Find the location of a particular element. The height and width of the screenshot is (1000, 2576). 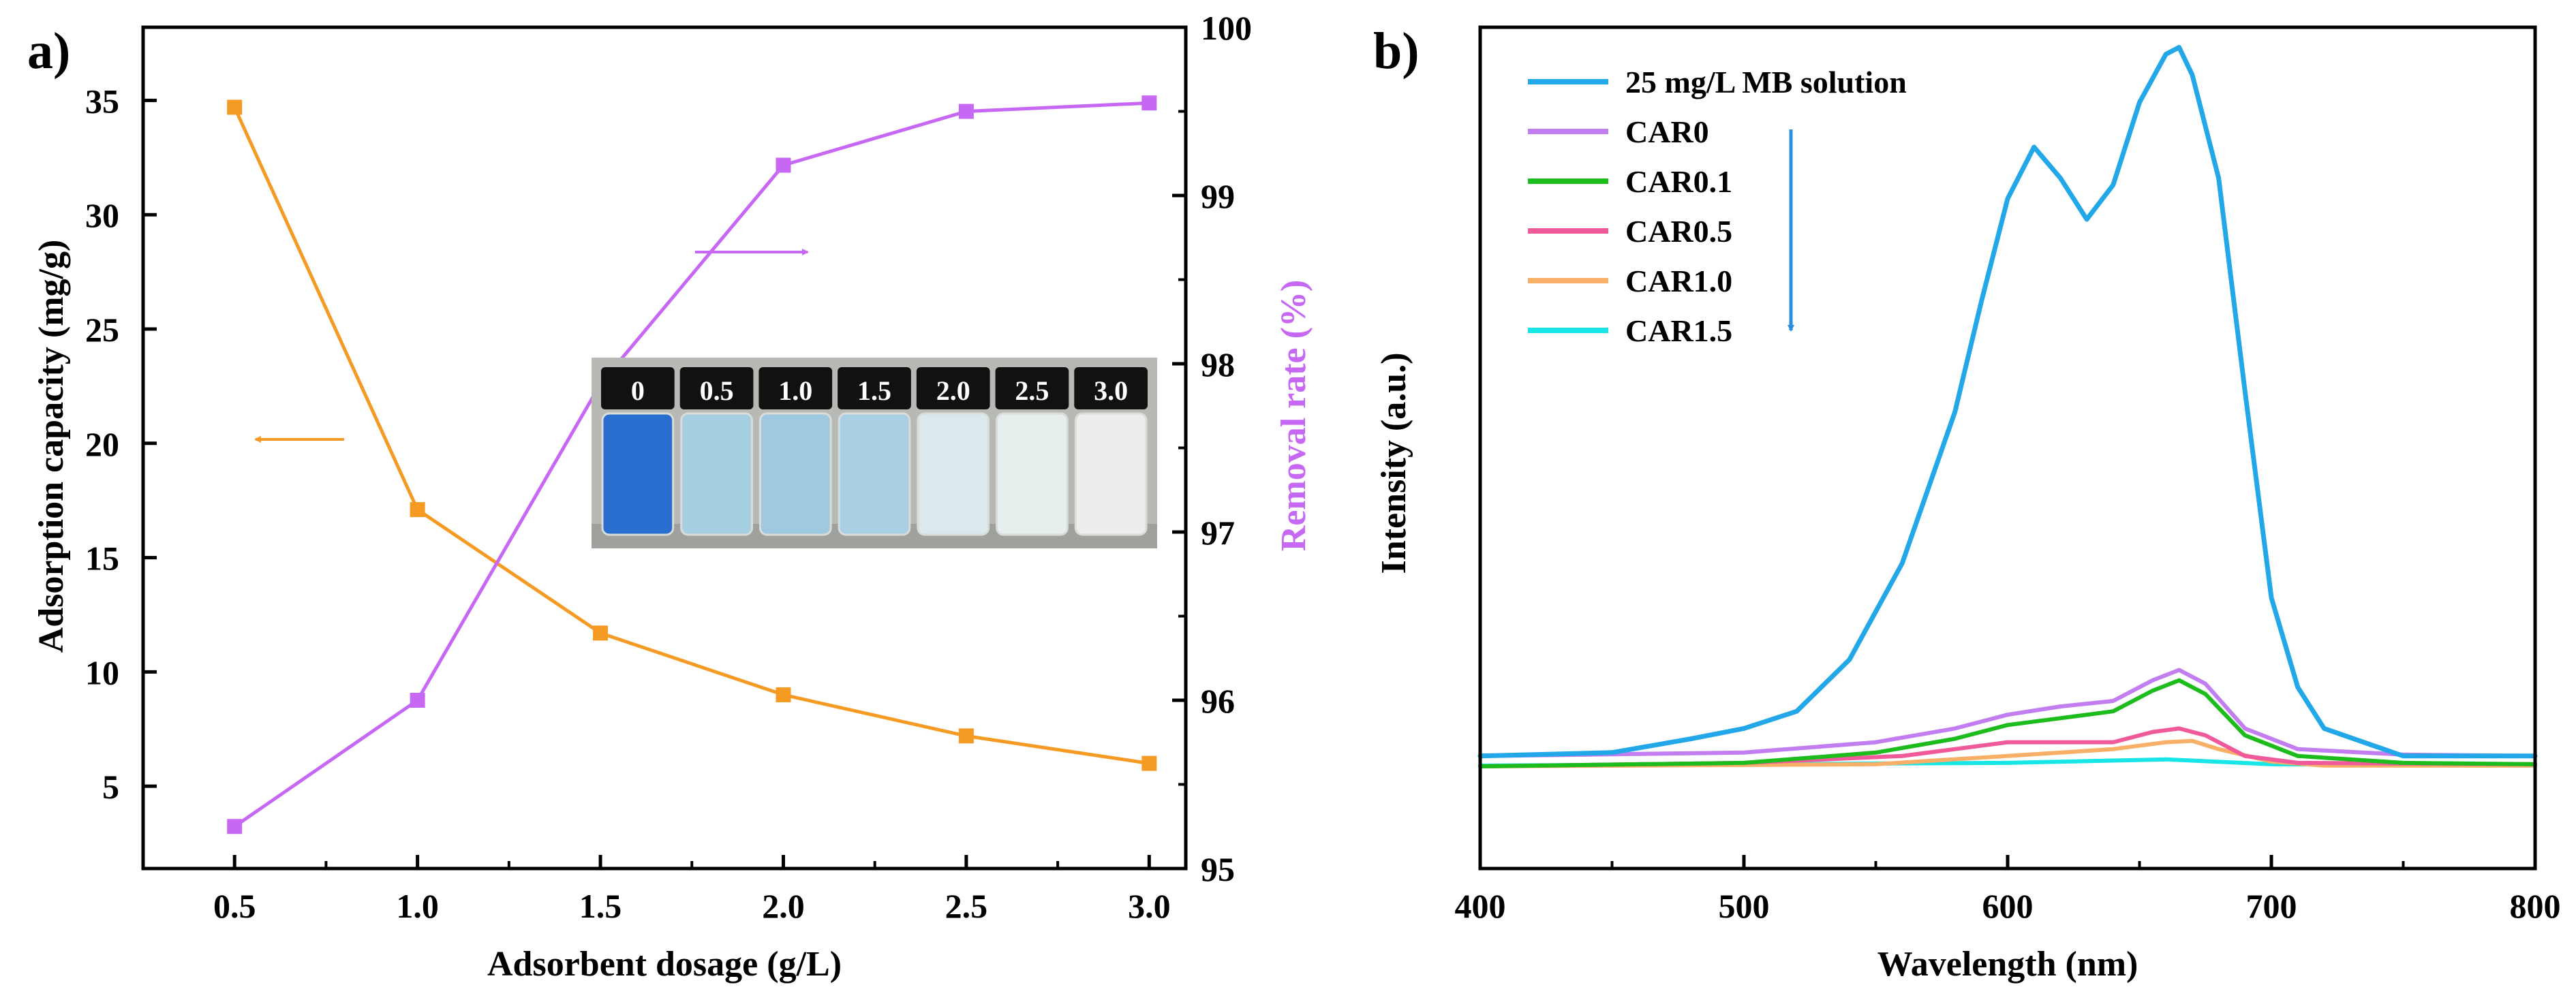

vial-label: 2.0 is located at coordinates (953, 390).